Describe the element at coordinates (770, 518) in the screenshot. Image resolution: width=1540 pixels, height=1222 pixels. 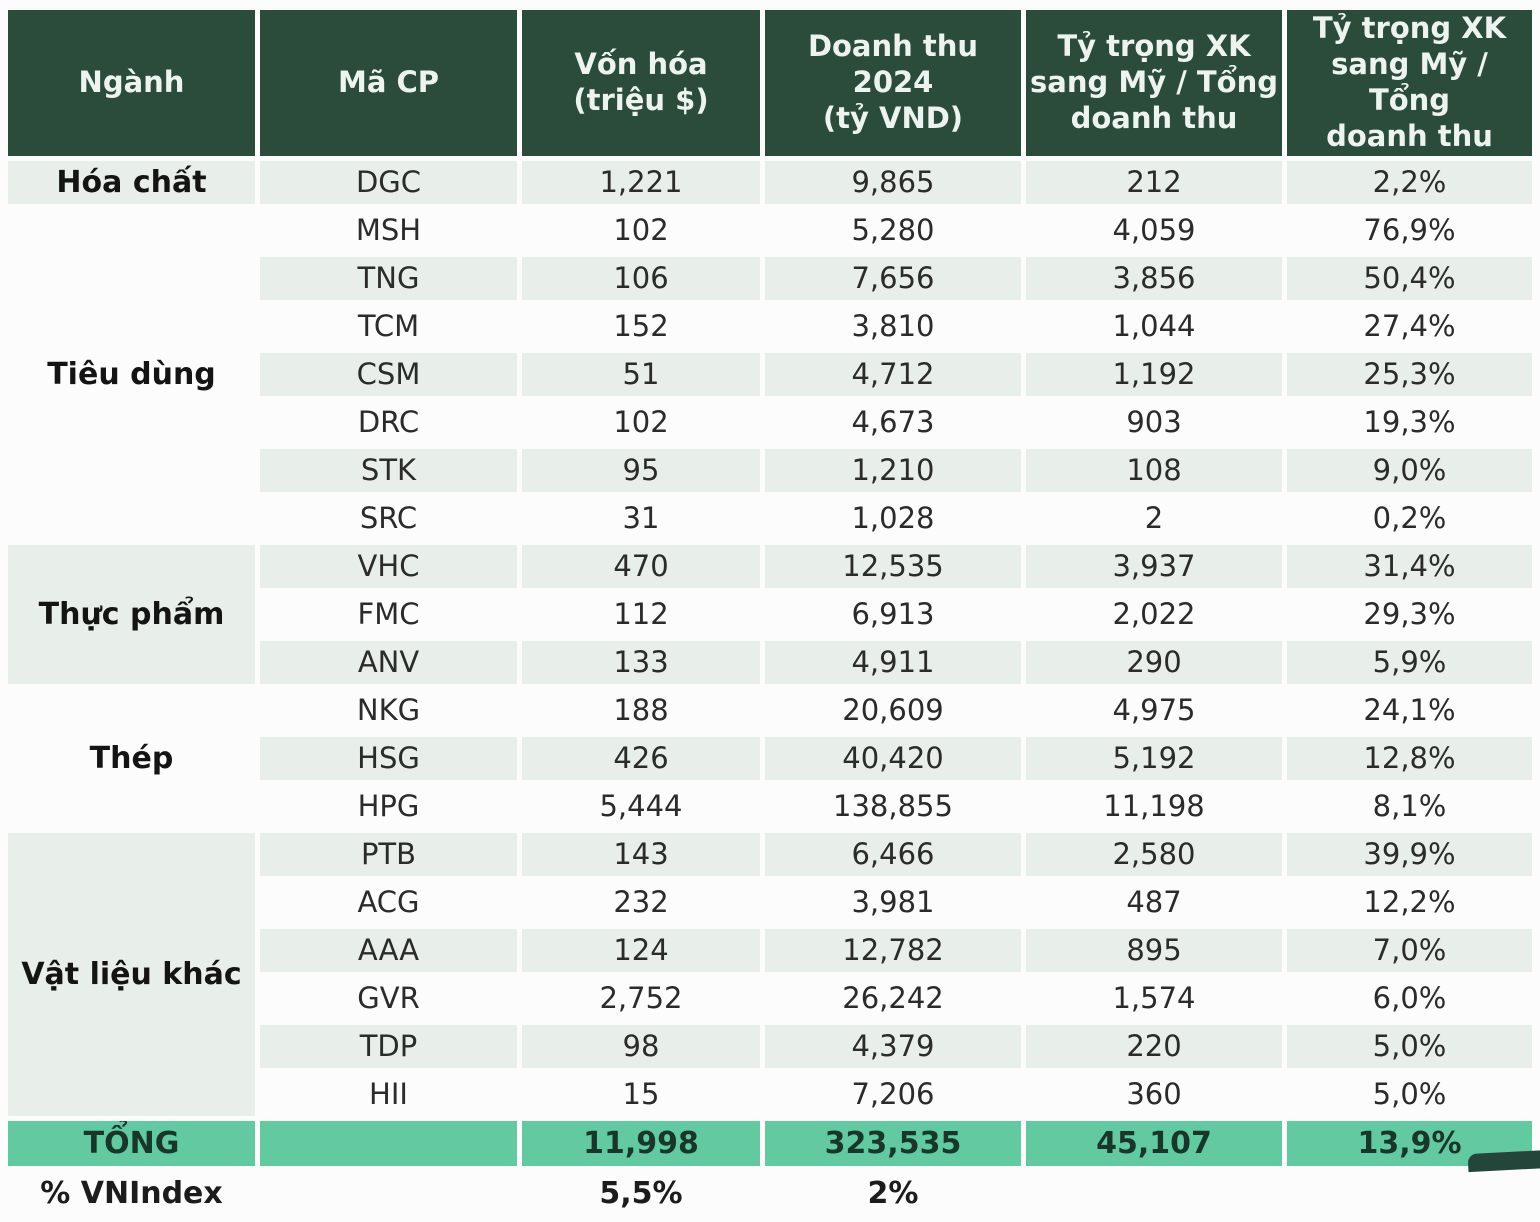
I see `table-row: SRC 31 1,028 2 0,2%` at that location.